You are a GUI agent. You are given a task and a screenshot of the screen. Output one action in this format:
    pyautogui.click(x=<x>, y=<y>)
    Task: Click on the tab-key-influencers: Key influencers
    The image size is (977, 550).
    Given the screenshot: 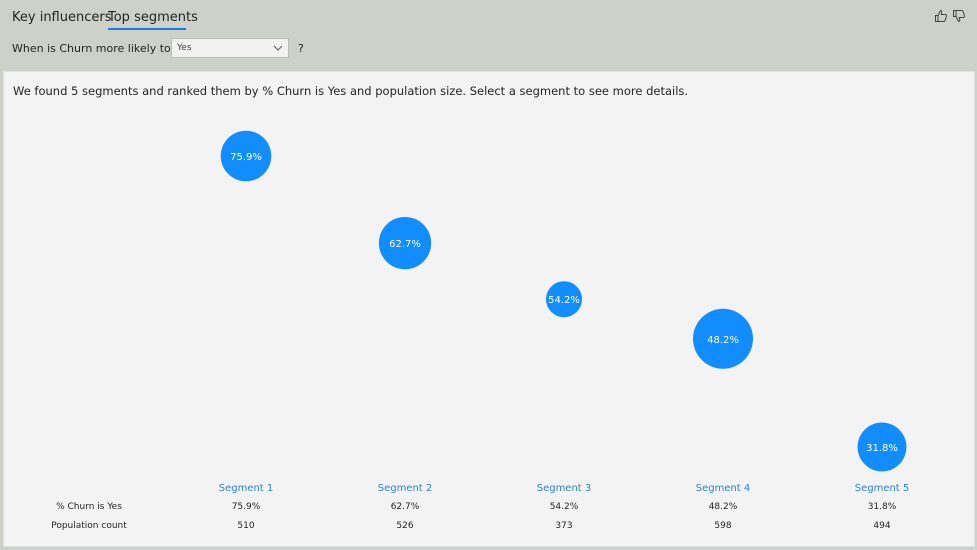 What is the action you would take?
    pyautogui.click(x=62, y=17)
    